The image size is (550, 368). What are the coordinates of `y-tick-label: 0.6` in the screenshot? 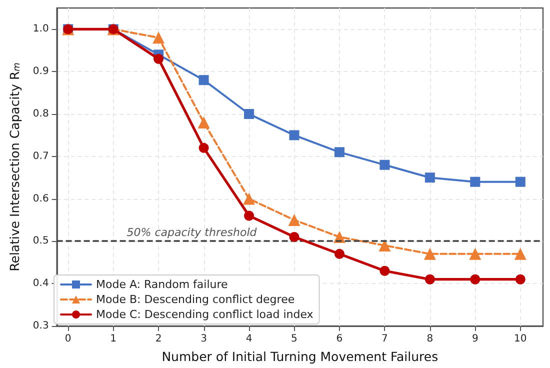 It's located at (40, 198).